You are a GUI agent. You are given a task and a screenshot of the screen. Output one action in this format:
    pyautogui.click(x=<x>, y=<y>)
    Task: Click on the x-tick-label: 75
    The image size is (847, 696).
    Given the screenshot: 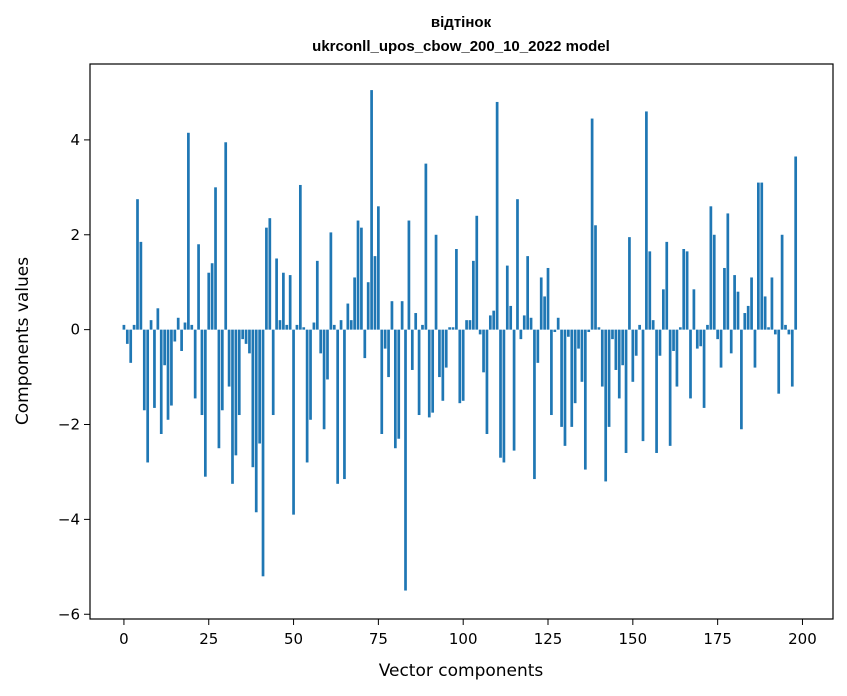 What is the action you would take?
    pyautogui.click(x=378, y=639)
    